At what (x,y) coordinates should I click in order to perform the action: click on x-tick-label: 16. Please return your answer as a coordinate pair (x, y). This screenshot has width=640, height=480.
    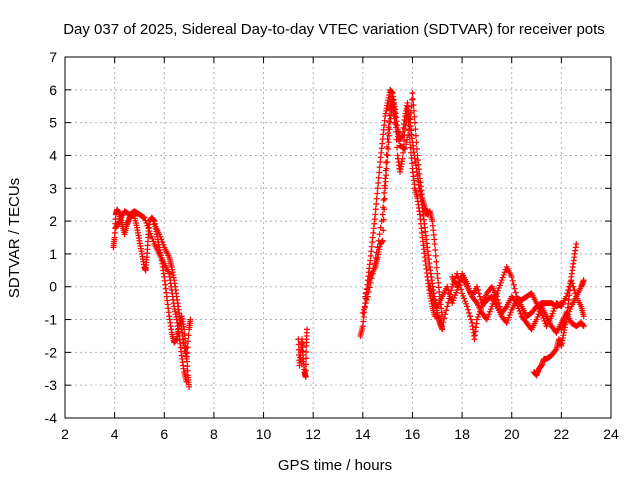
    Looking at the image, I should click on (413, 434).